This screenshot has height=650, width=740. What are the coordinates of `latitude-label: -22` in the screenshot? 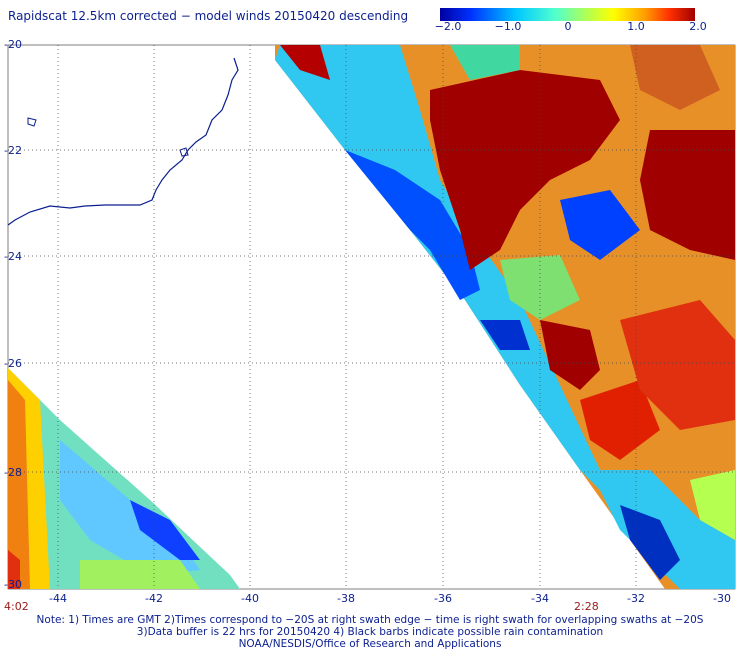 It's located at (13, 150).